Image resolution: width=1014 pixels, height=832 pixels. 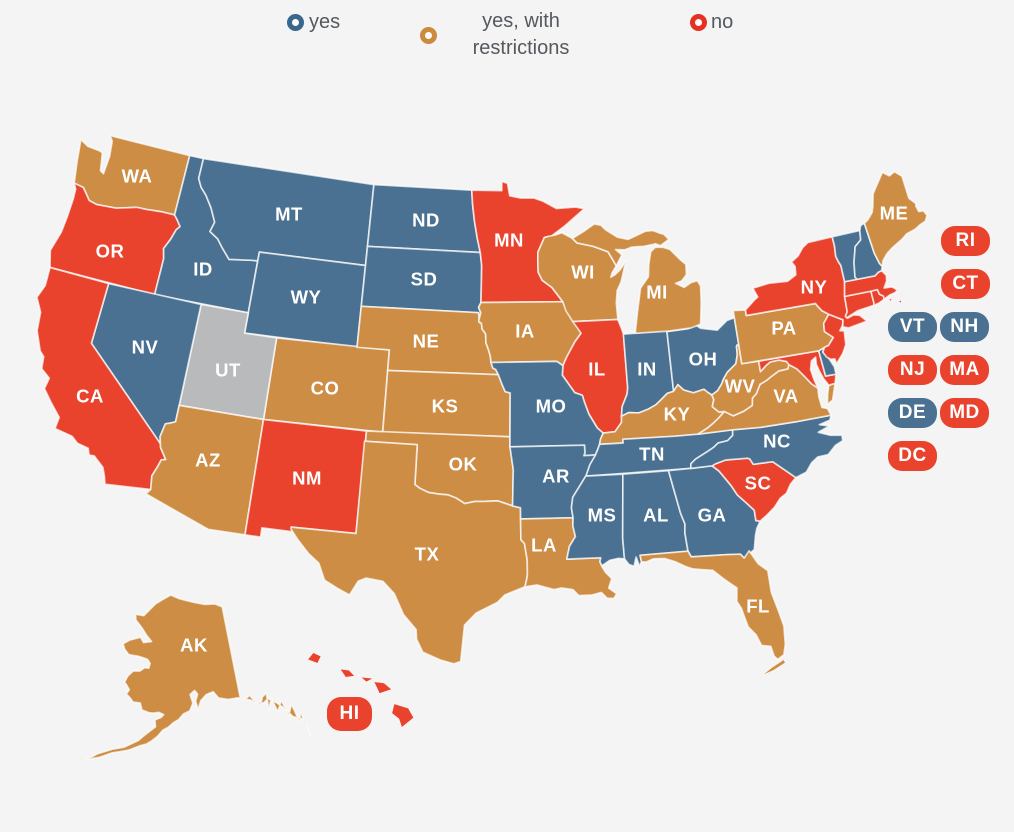 What do you see at coordinates (783, 328) in the screenshot?
I see `svg-text: PA` at bounding box center [783, 328].